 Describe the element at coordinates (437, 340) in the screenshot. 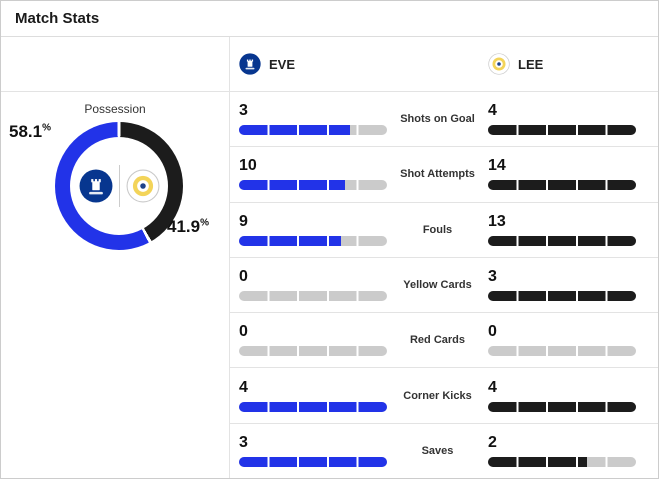

I see `stat-label: Red Cards` at that location.